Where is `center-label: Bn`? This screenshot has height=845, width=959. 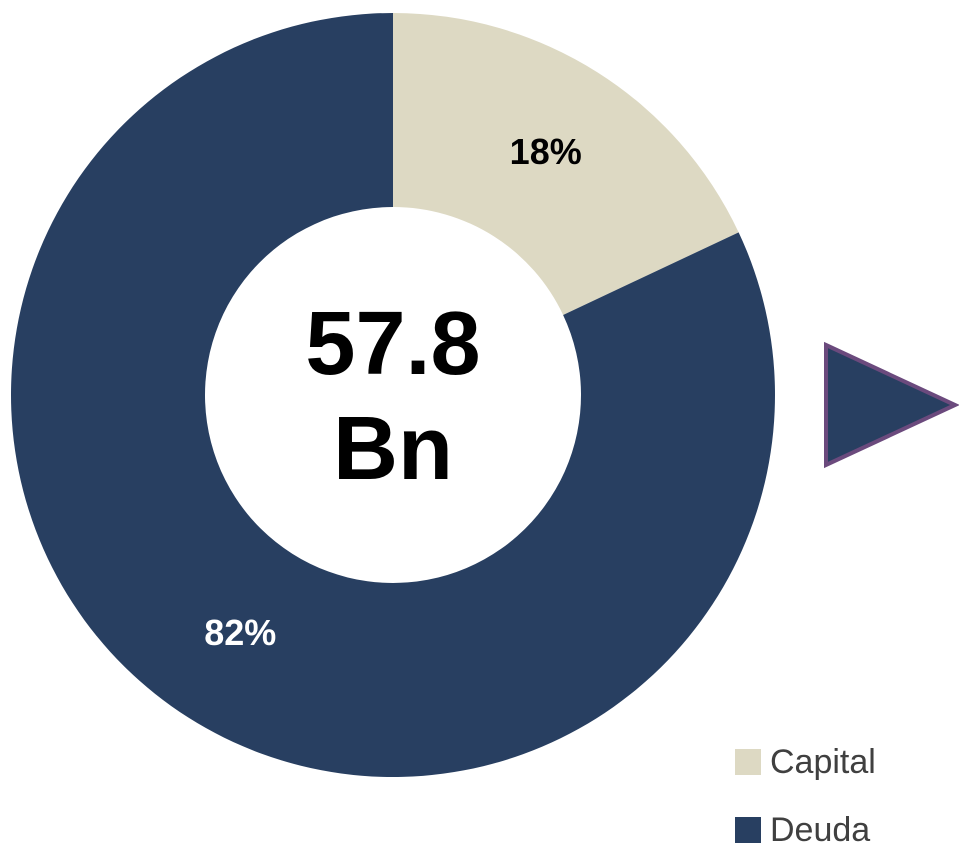 center-label: Bn is located at coordinates (393, 449).